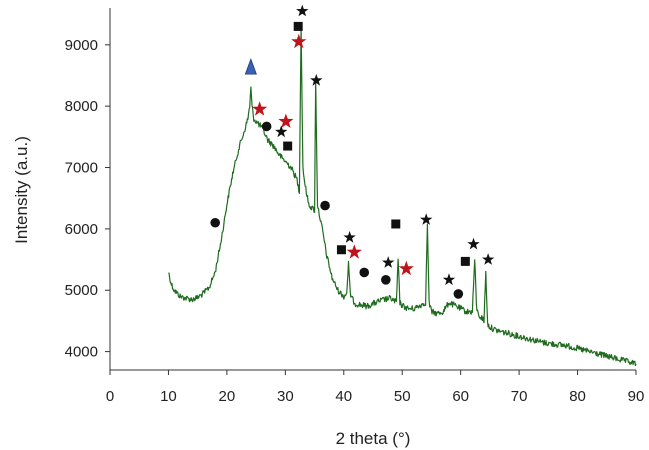  Describe the element at coordinates (636, 396) in the screenshot. I see `x-tick-label: 90` at that location.